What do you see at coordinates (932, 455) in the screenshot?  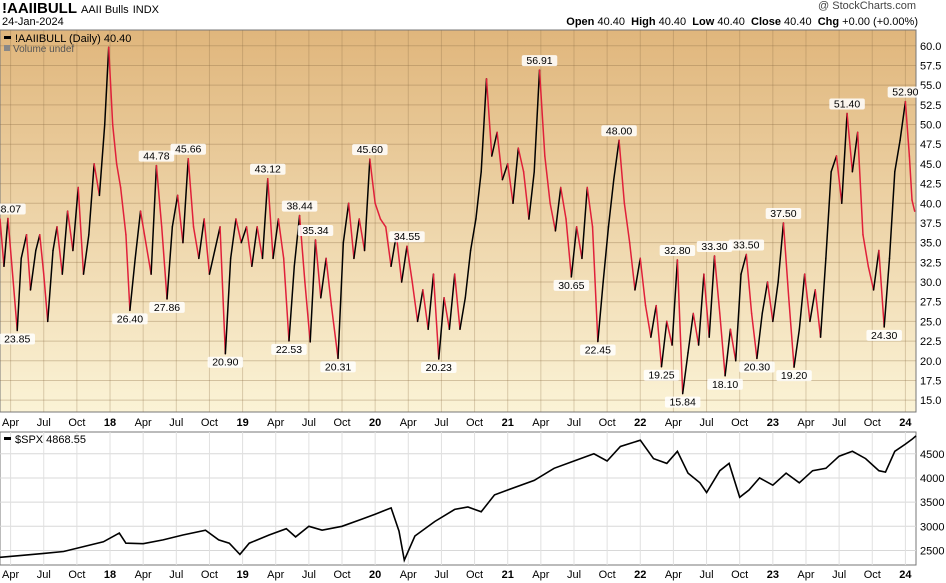 I see `spx-y-tick-label: 4500` at bounding box center [932, 455].